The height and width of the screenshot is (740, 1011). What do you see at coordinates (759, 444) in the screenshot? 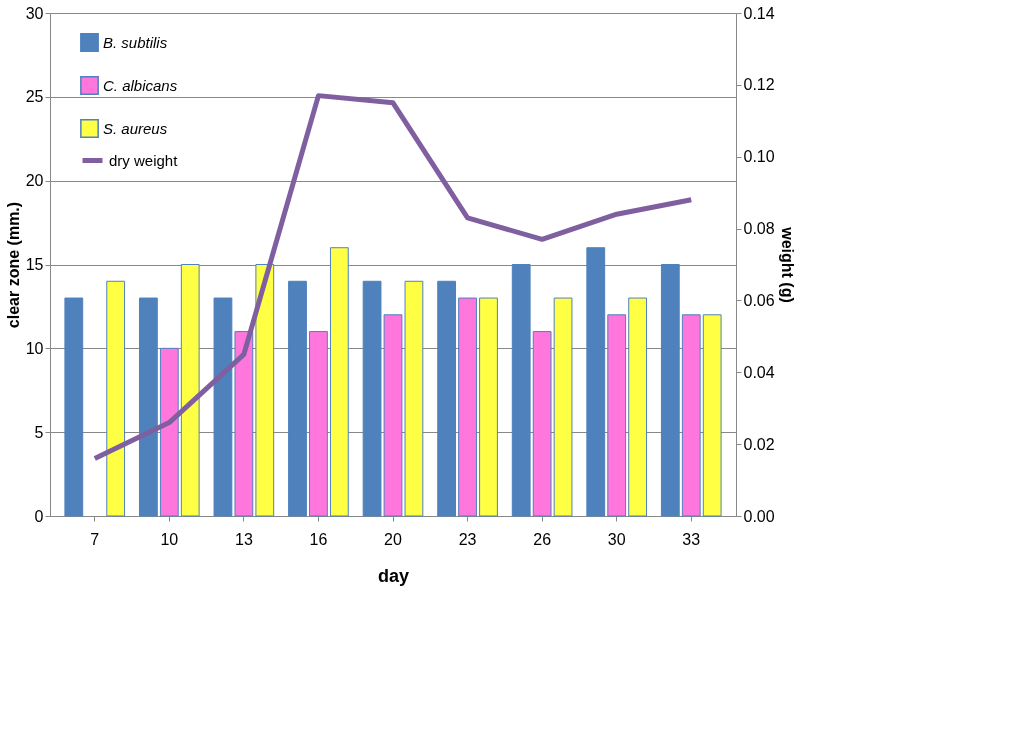
I see `y2-tick-label: 0.02` at bounding box center [759, 444].